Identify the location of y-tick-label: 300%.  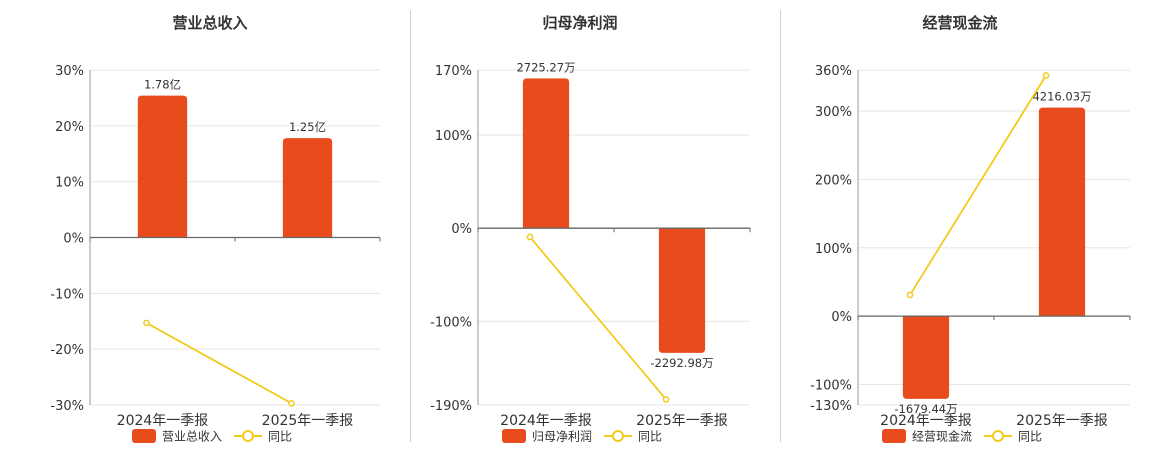
(833, 112).